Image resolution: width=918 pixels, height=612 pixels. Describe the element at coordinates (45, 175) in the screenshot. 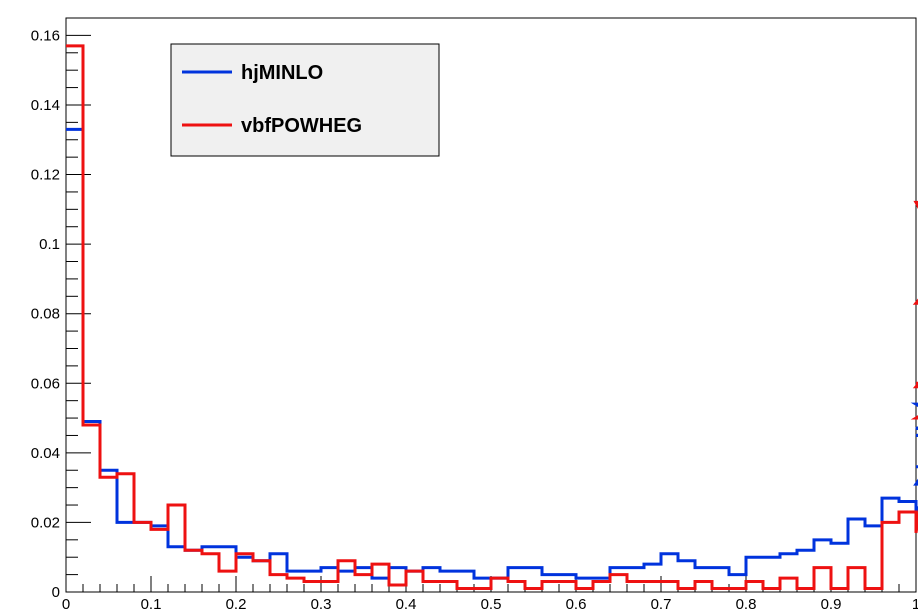

I see `y-tick-label: 0.12` at that location.